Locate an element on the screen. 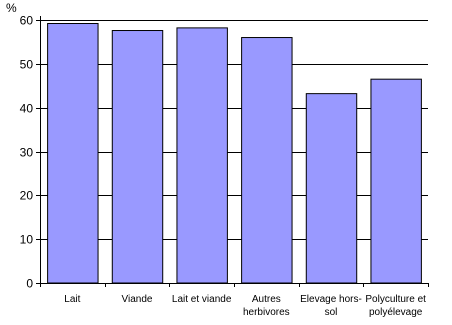  y-tick-label: 0 is located at coordinates (29, 284).